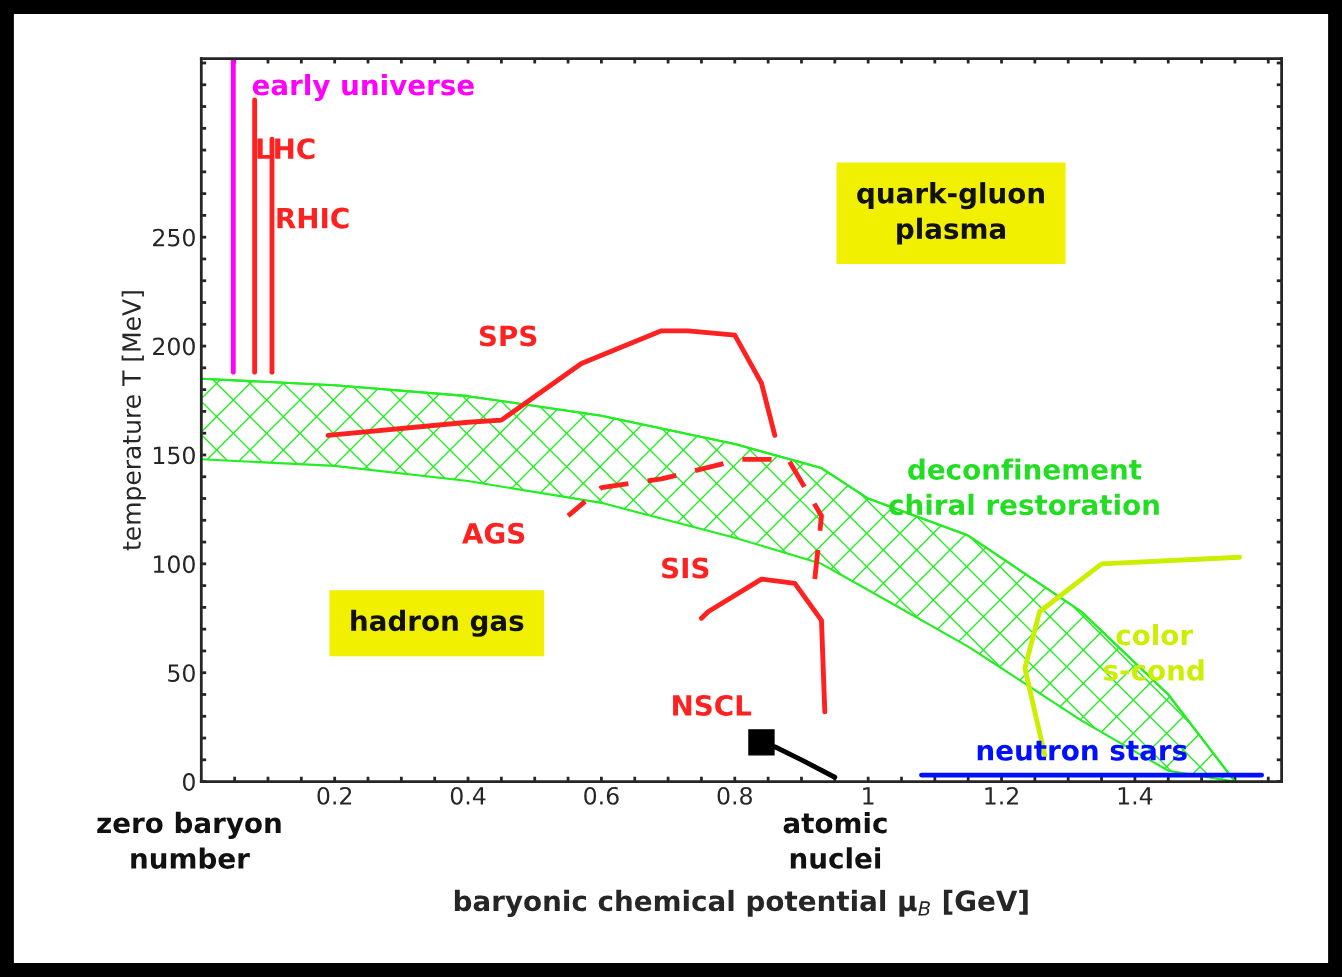  Describe the element at coordinates (950, 213) in the screenshot. I see `annotation: quark-gluon plasma` at that location.